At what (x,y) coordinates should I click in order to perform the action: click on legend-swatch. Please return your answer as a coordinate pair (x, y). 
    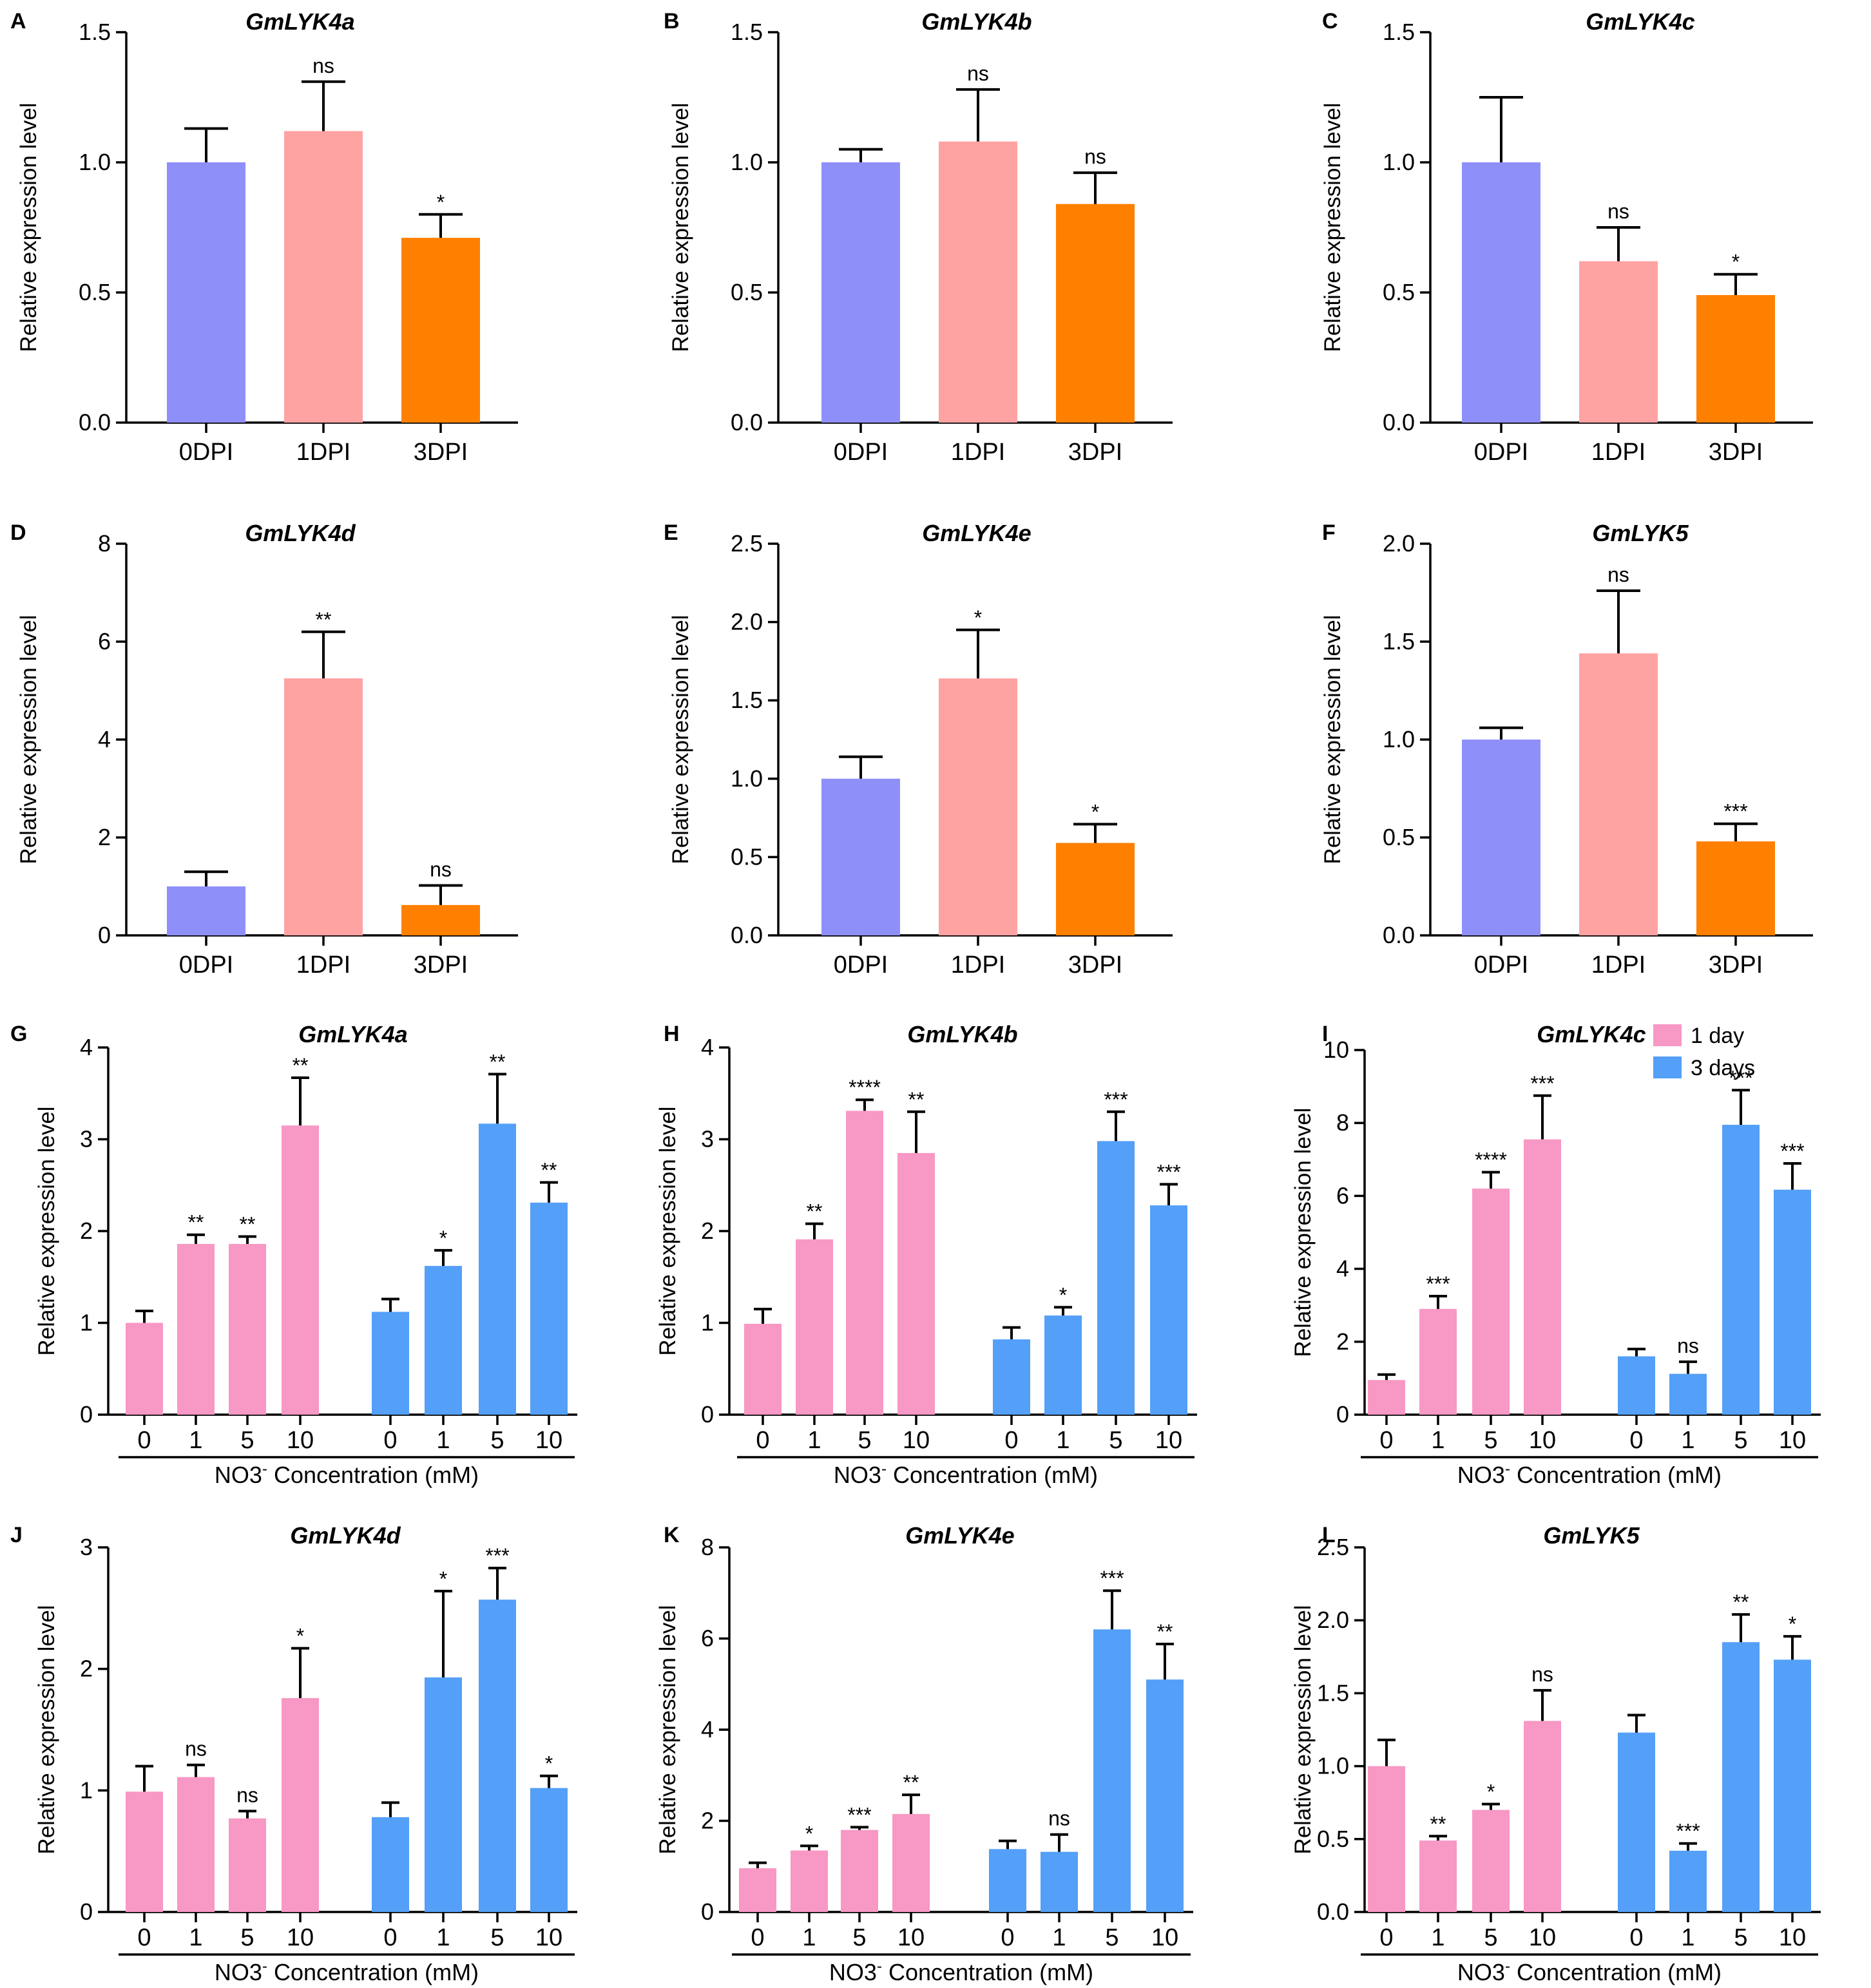
    Looking at the image, I should click on (1667, 1035).